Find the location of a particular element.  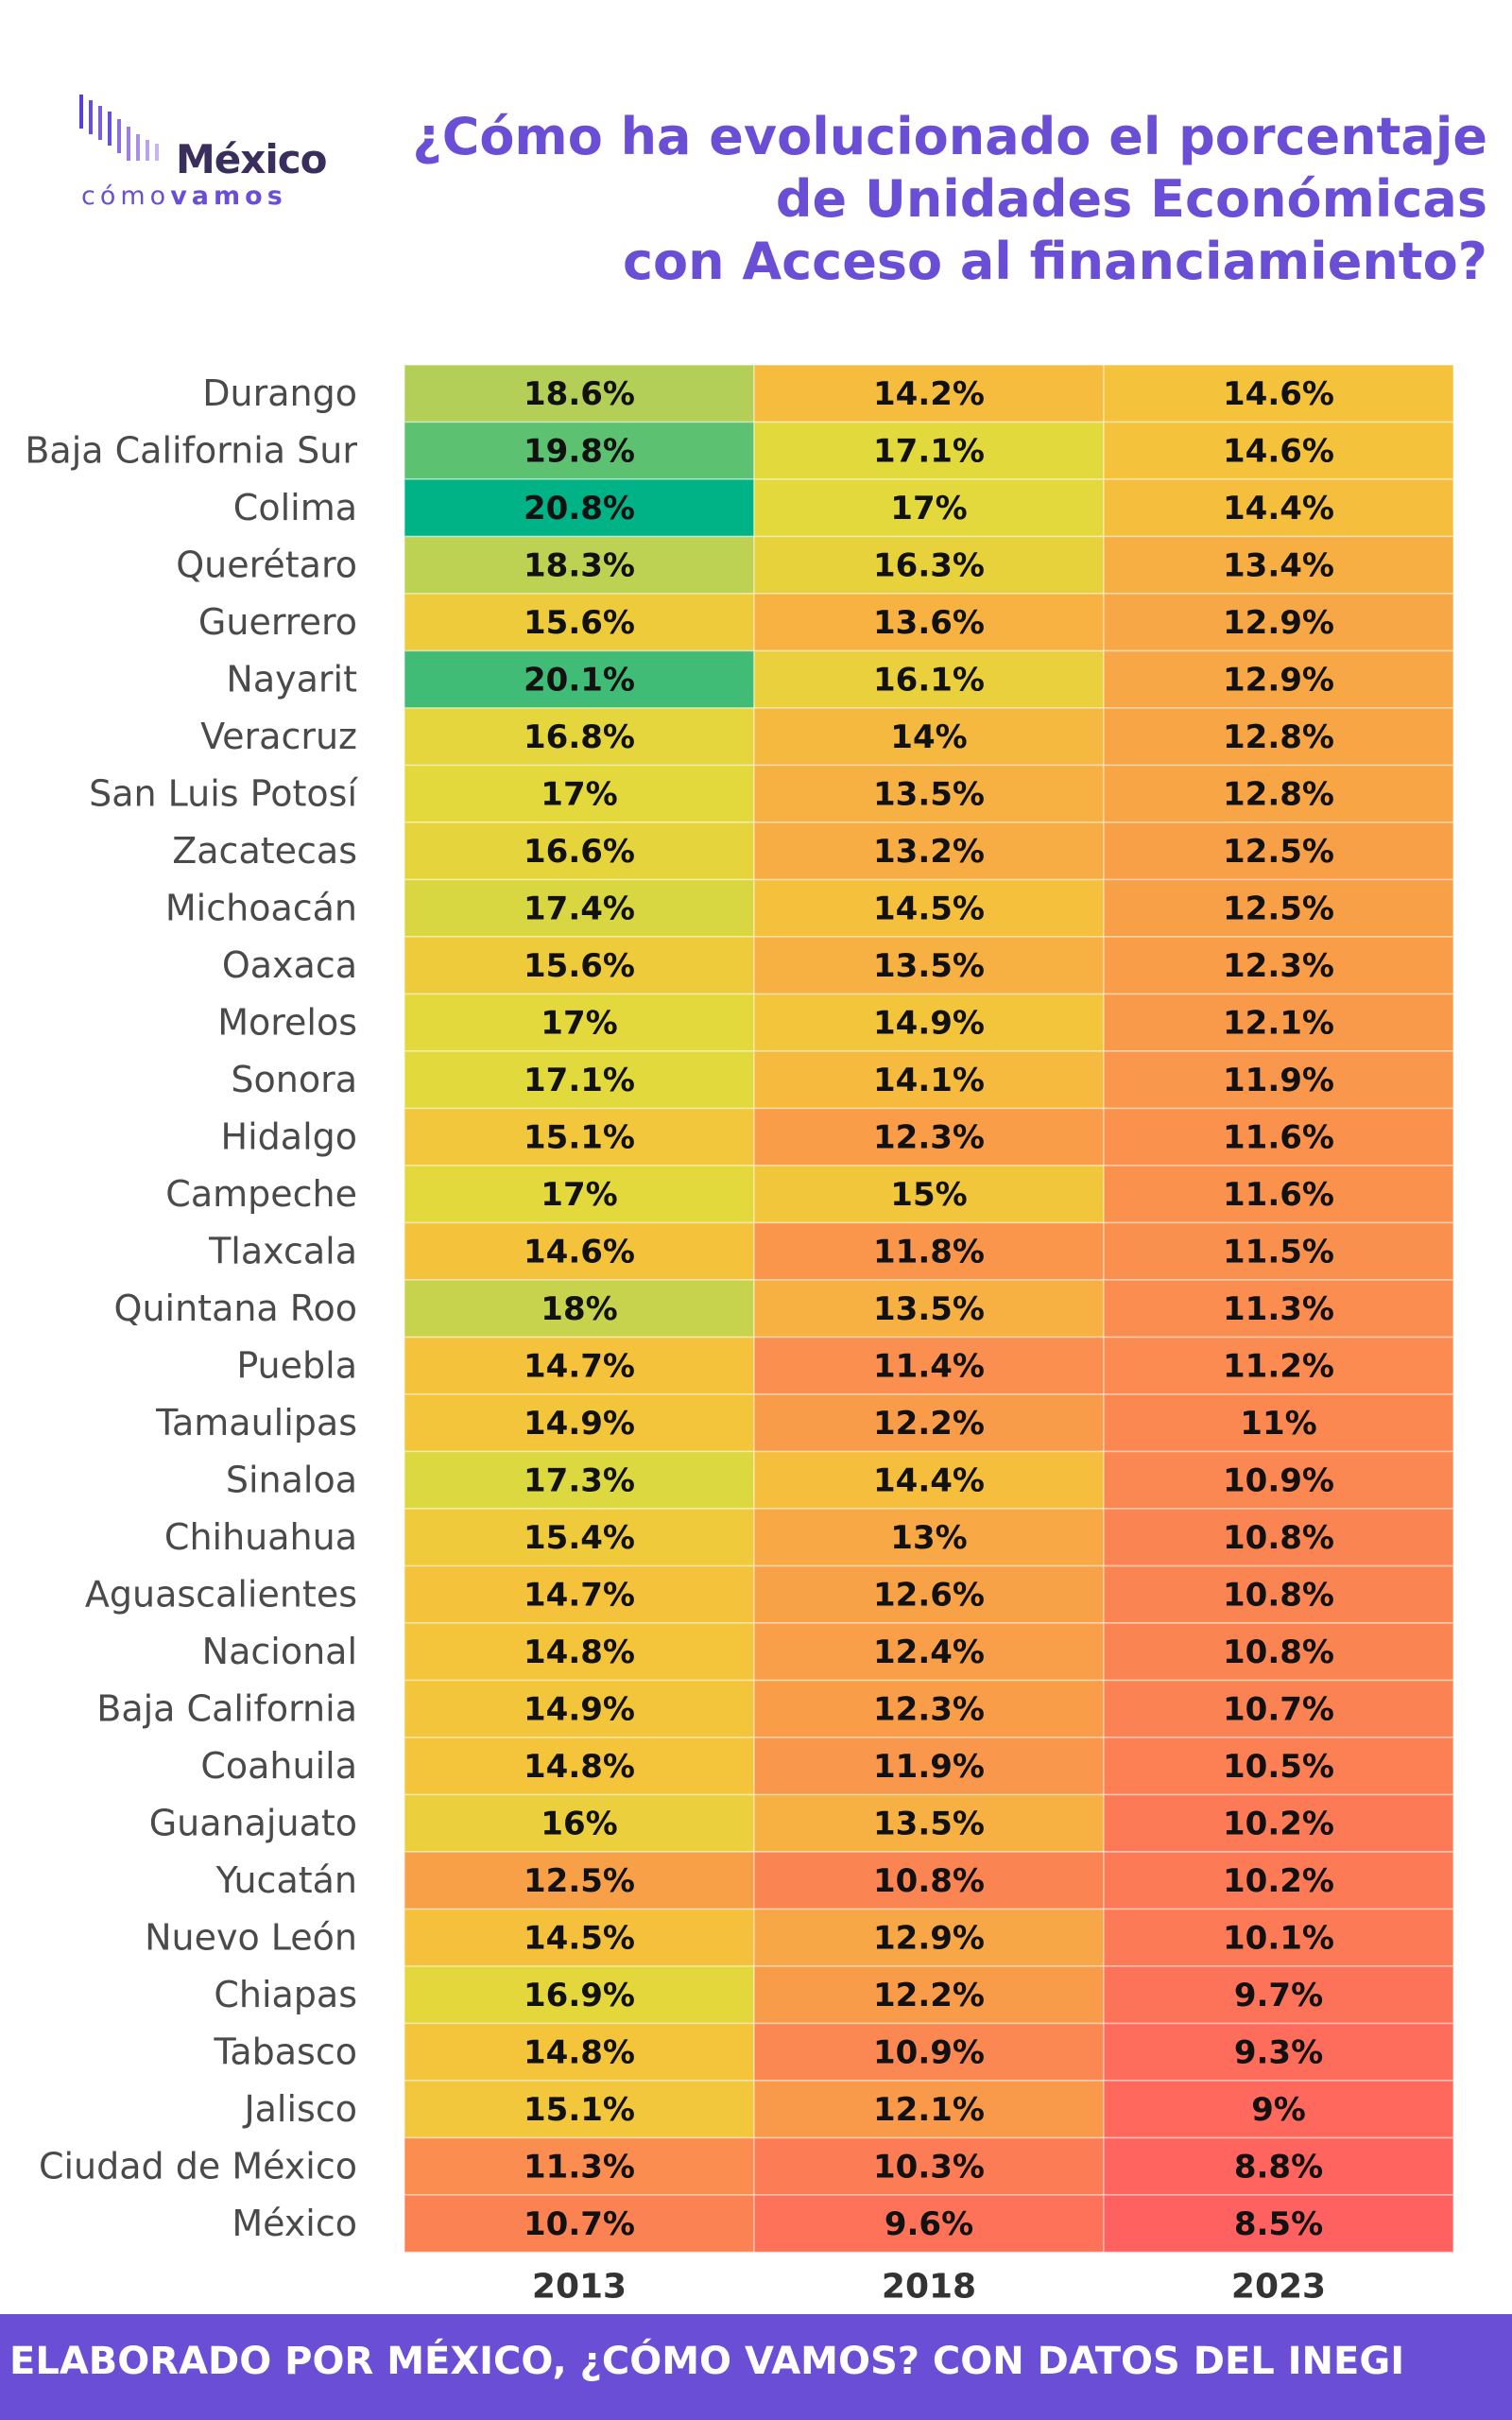

cell-value-label: 9.7% is located at coordinates (1278, 1996).